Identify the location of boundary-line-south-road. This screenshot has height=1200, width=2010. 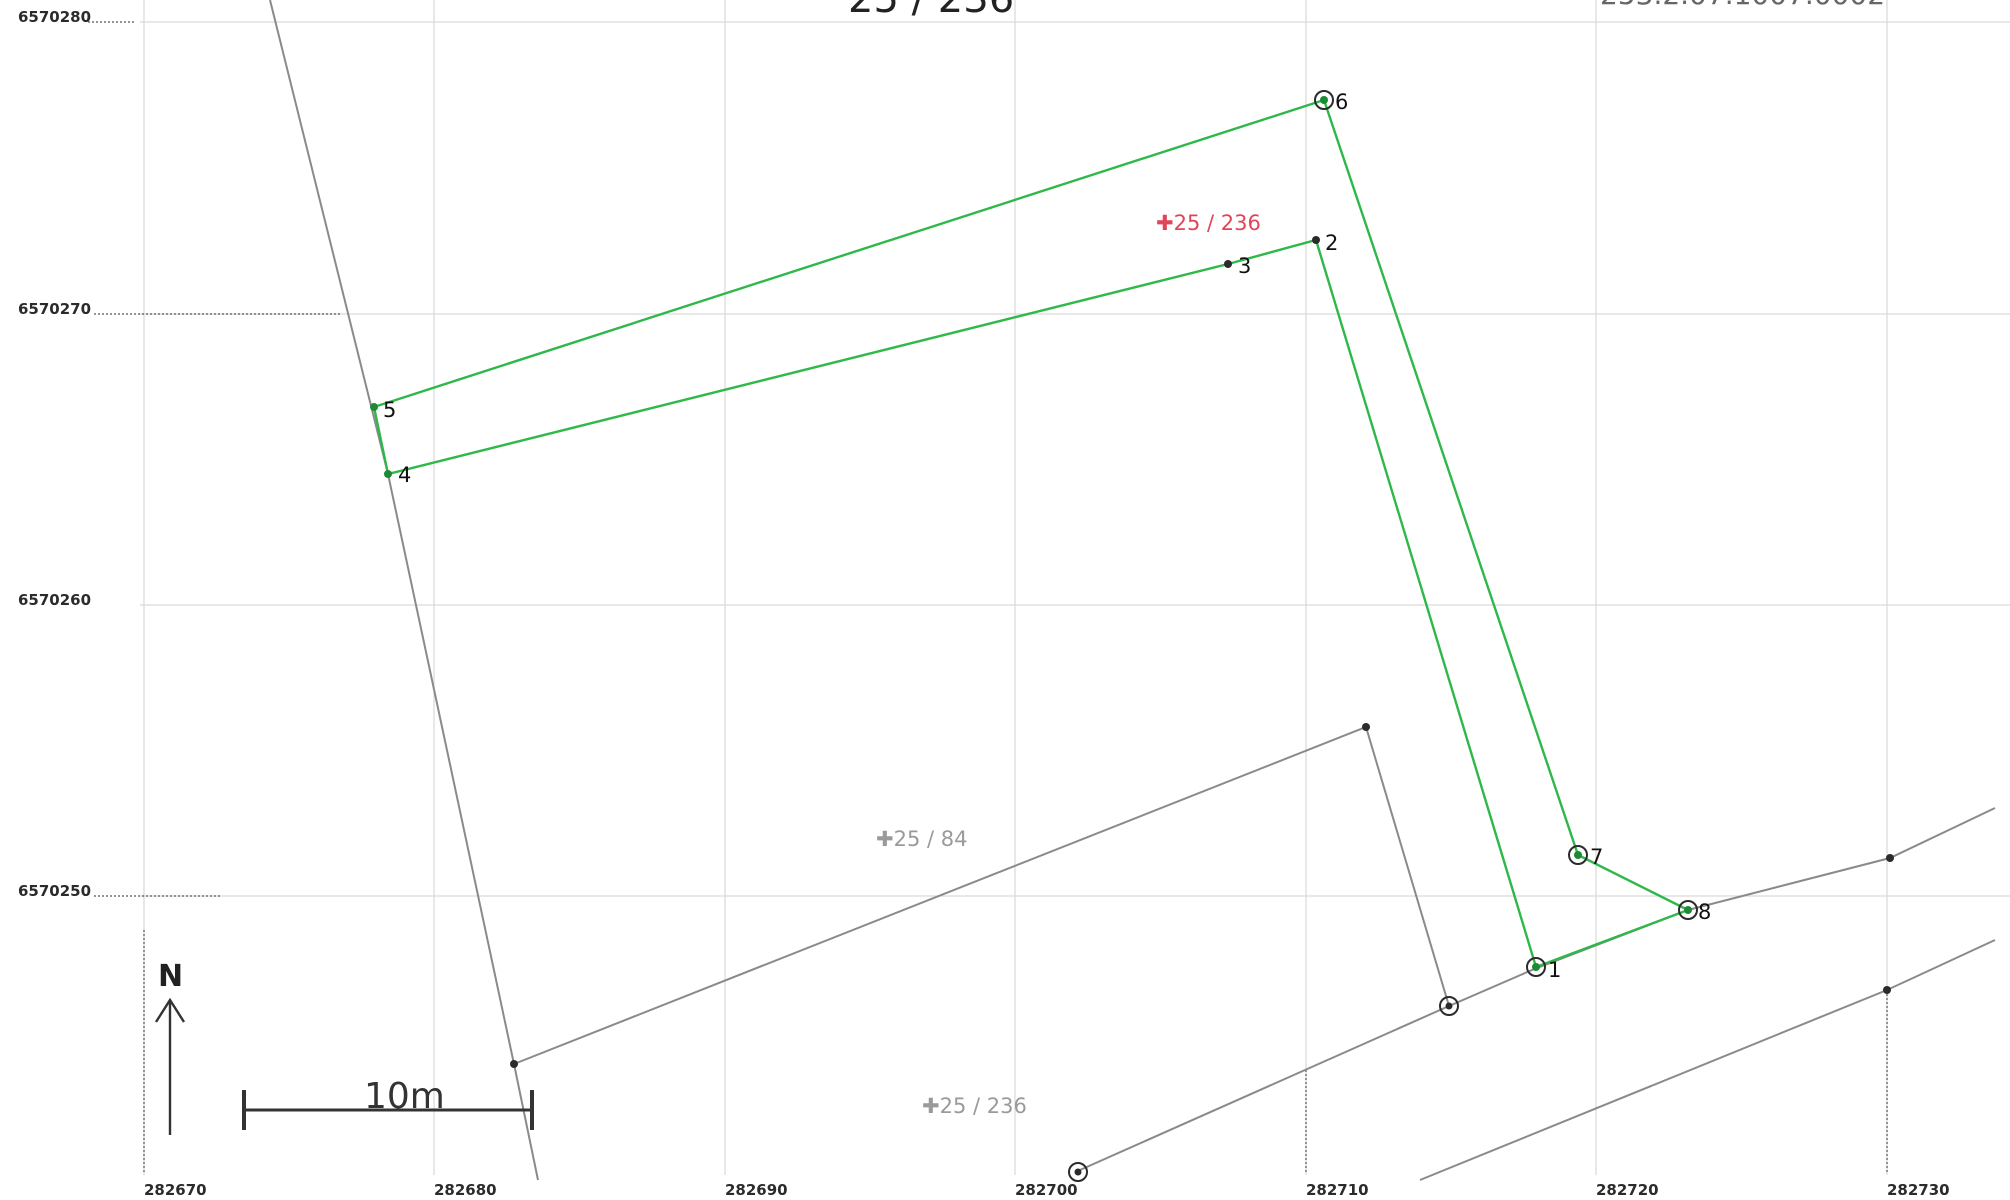
(1264, 1088).